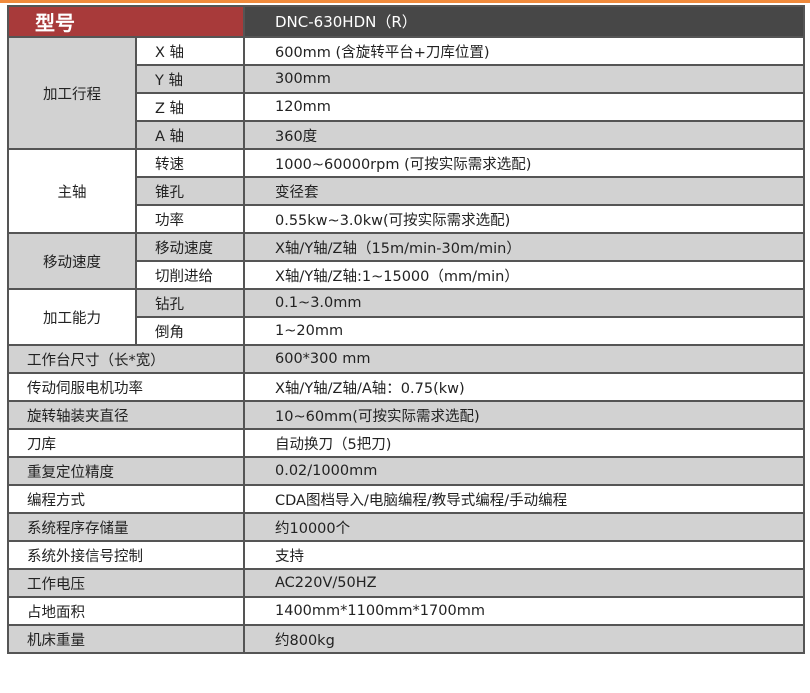  I want to click on spec-label: 旋转轴装夹直径, so click(126, 415).